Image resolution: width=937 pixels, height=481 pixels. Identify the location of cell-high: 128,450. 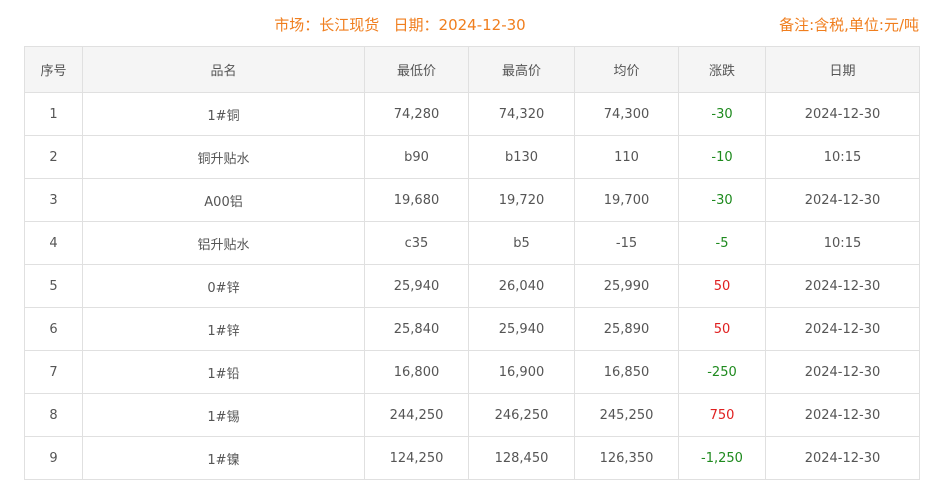
(521, 458).